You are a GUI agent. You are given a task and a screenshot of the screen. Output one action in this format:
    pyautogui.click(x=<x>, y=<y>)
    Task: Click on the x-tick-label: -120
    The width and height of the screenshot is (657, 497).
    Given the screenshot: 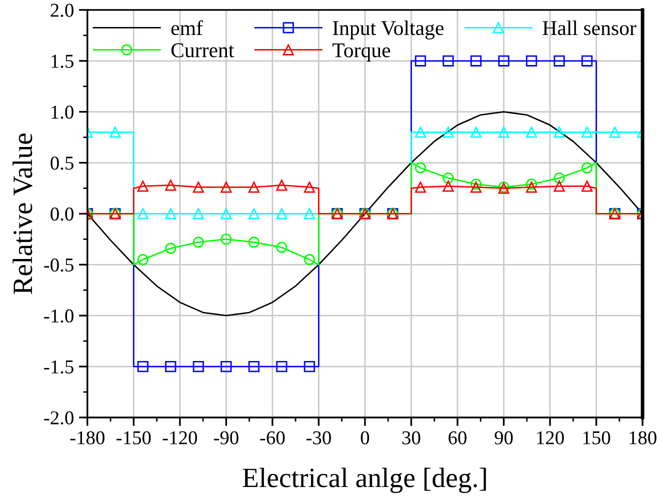 What is the action you would take?
    pyautogui.click(x=179, y=437)
    